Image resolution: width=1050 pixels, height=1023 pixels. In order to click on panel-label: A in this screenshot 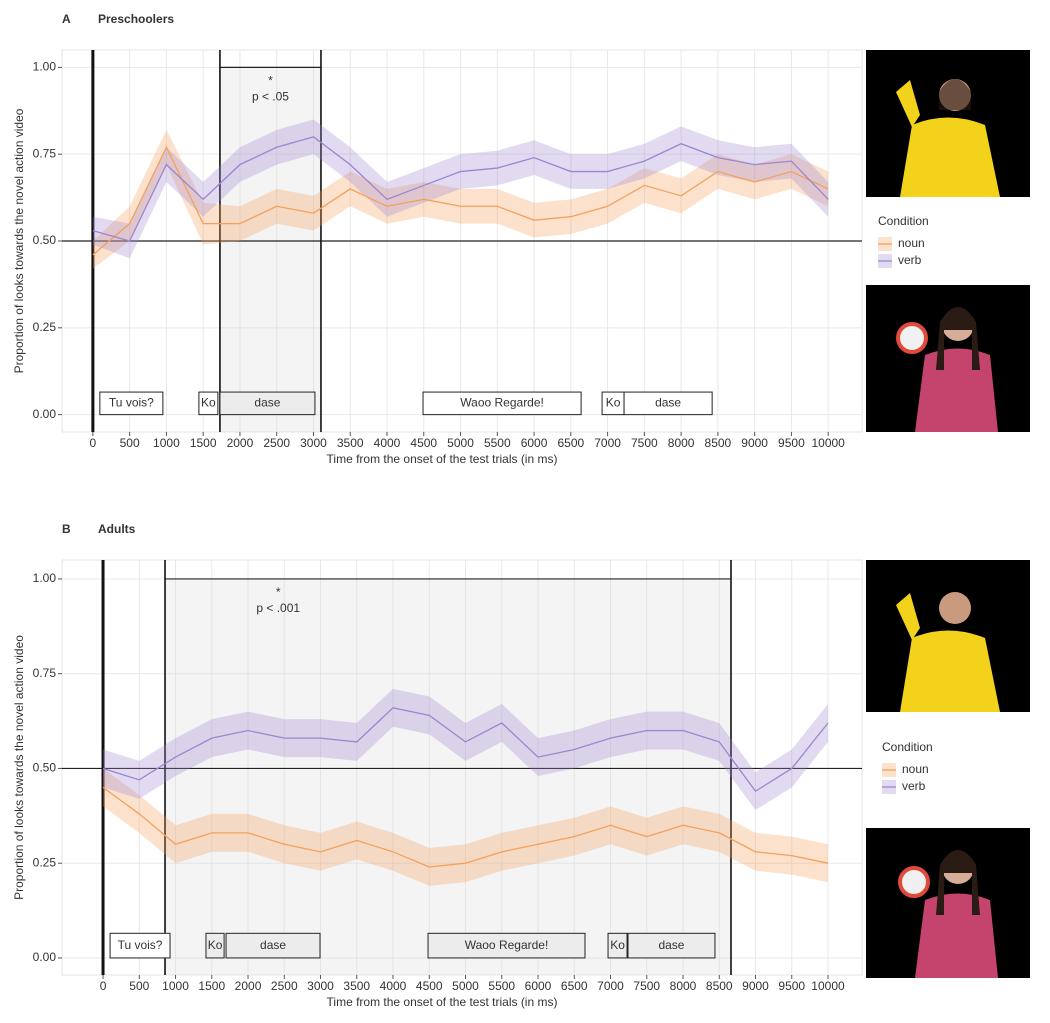, I will do `click(66, 19)`.